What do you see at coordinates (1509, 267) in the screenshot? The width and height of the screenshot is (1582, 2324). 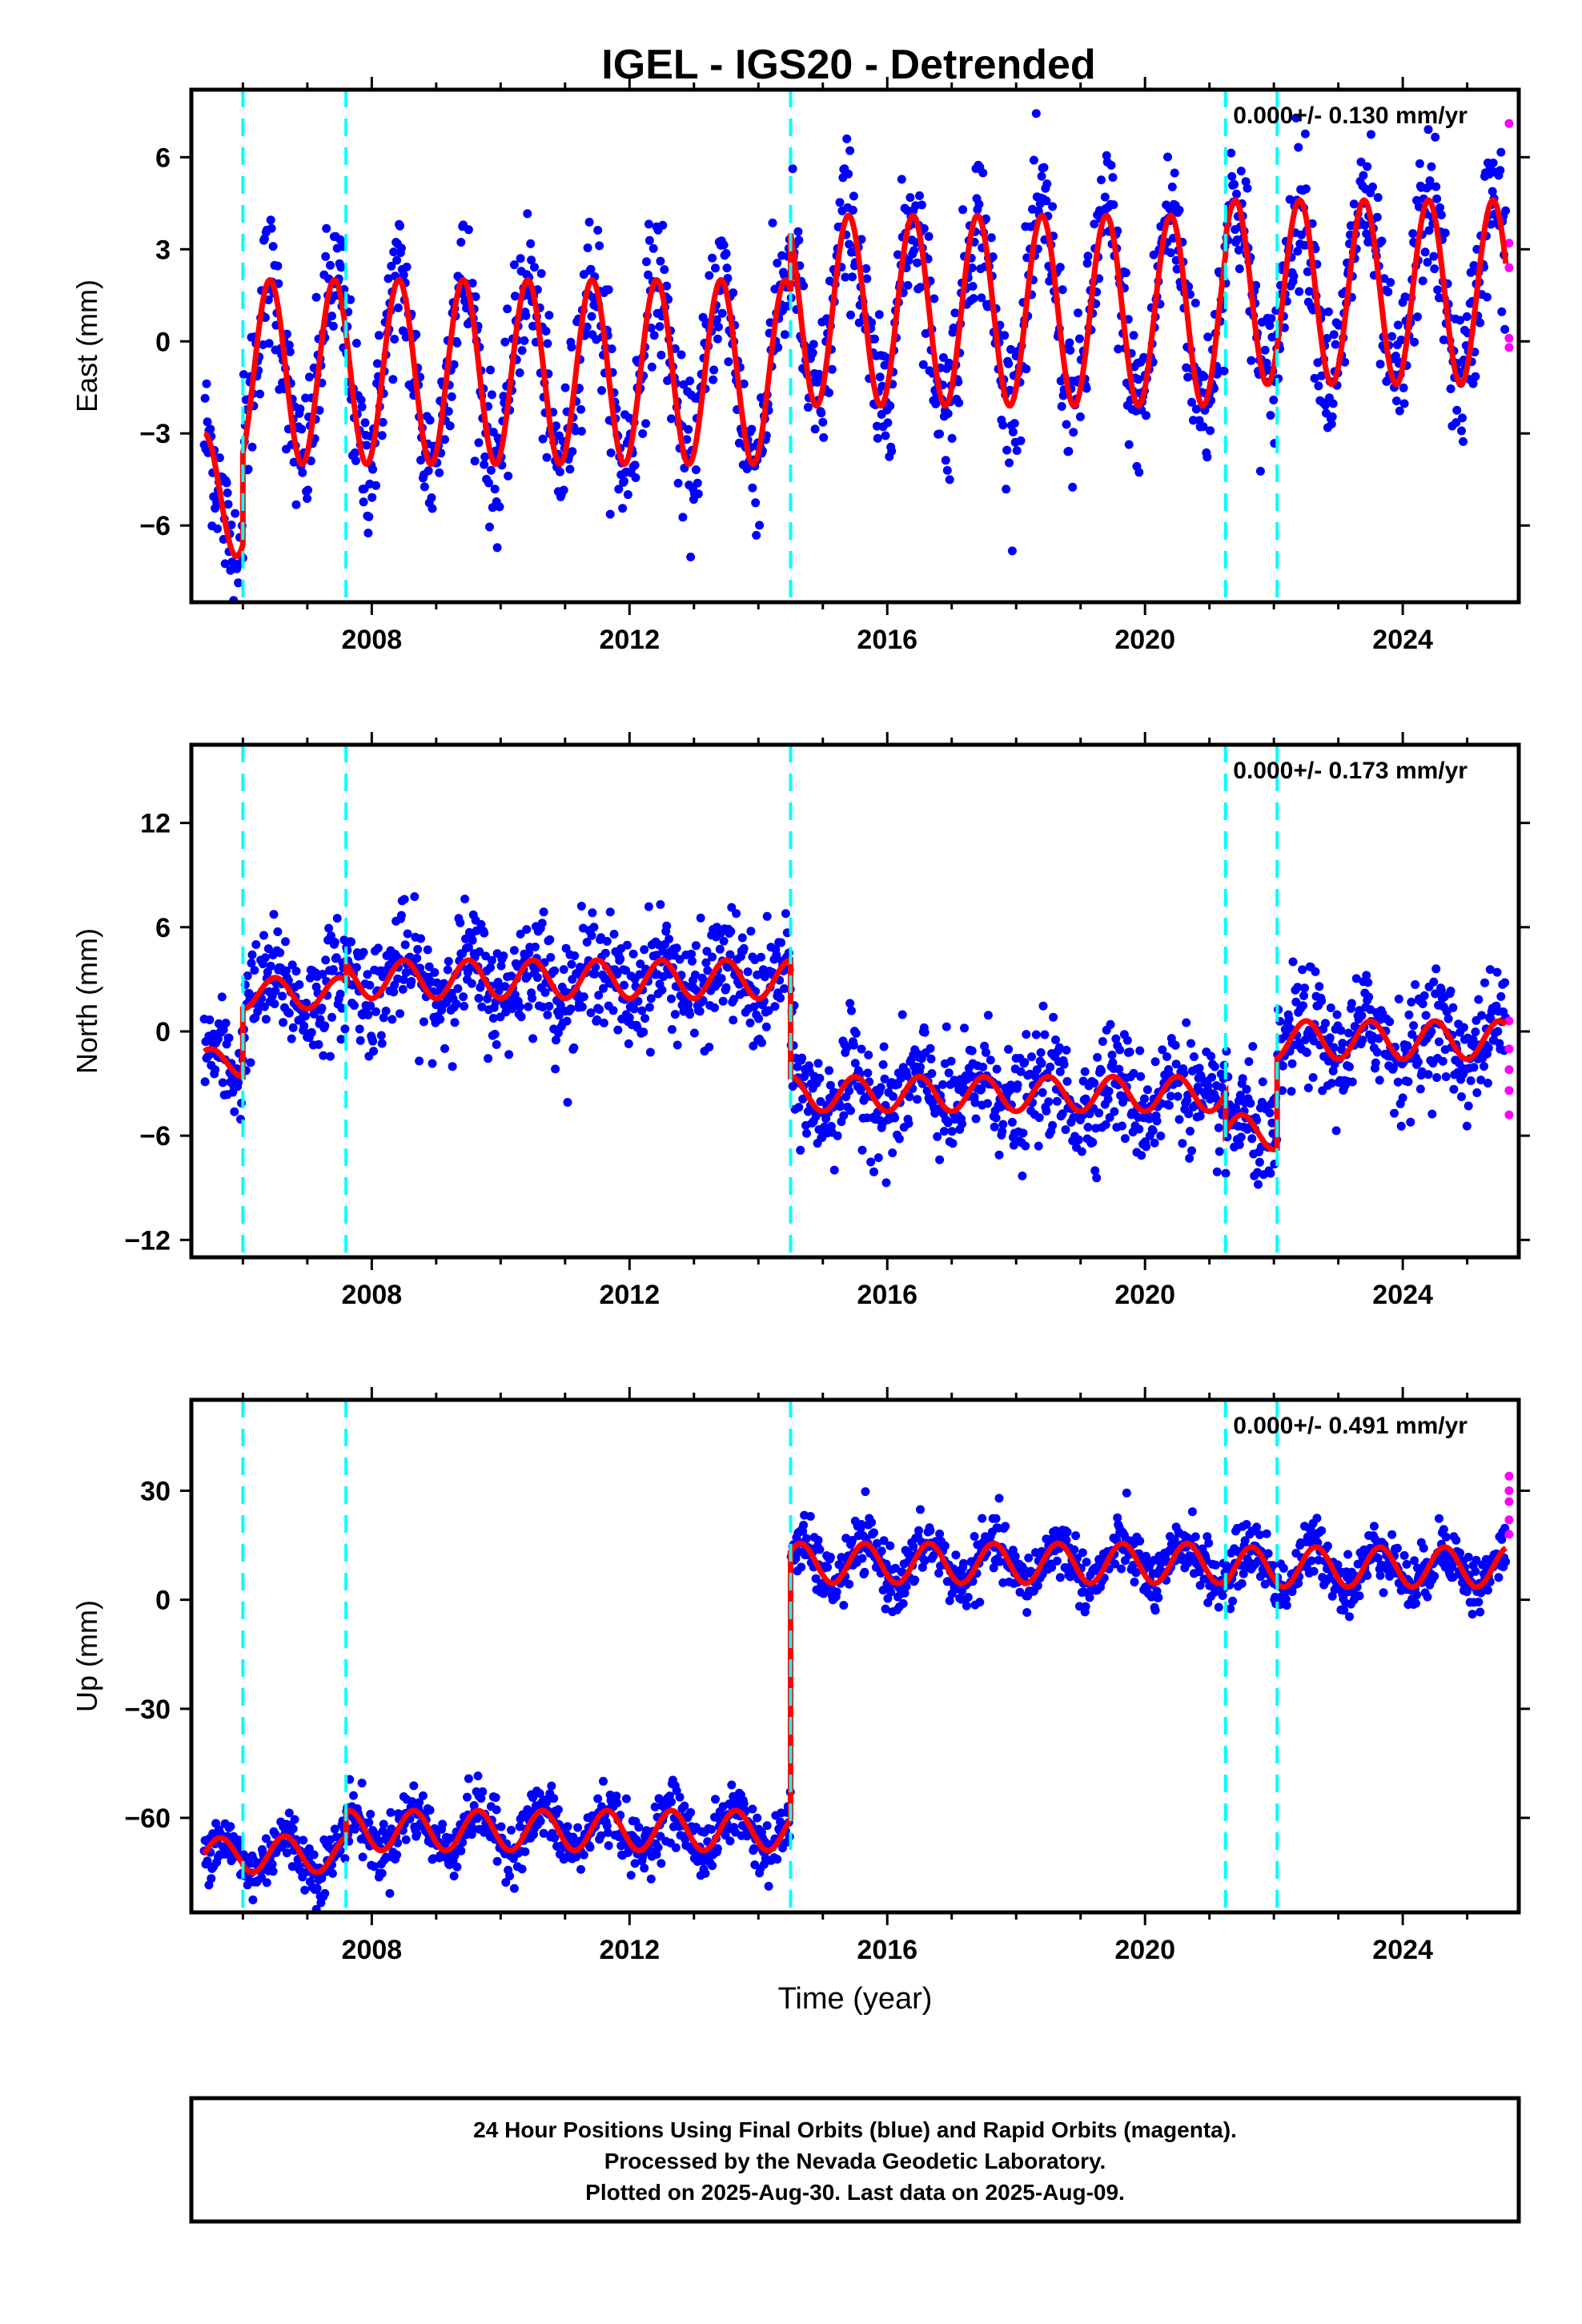 I see `rapid-point` at bounding box center [1509, 267].